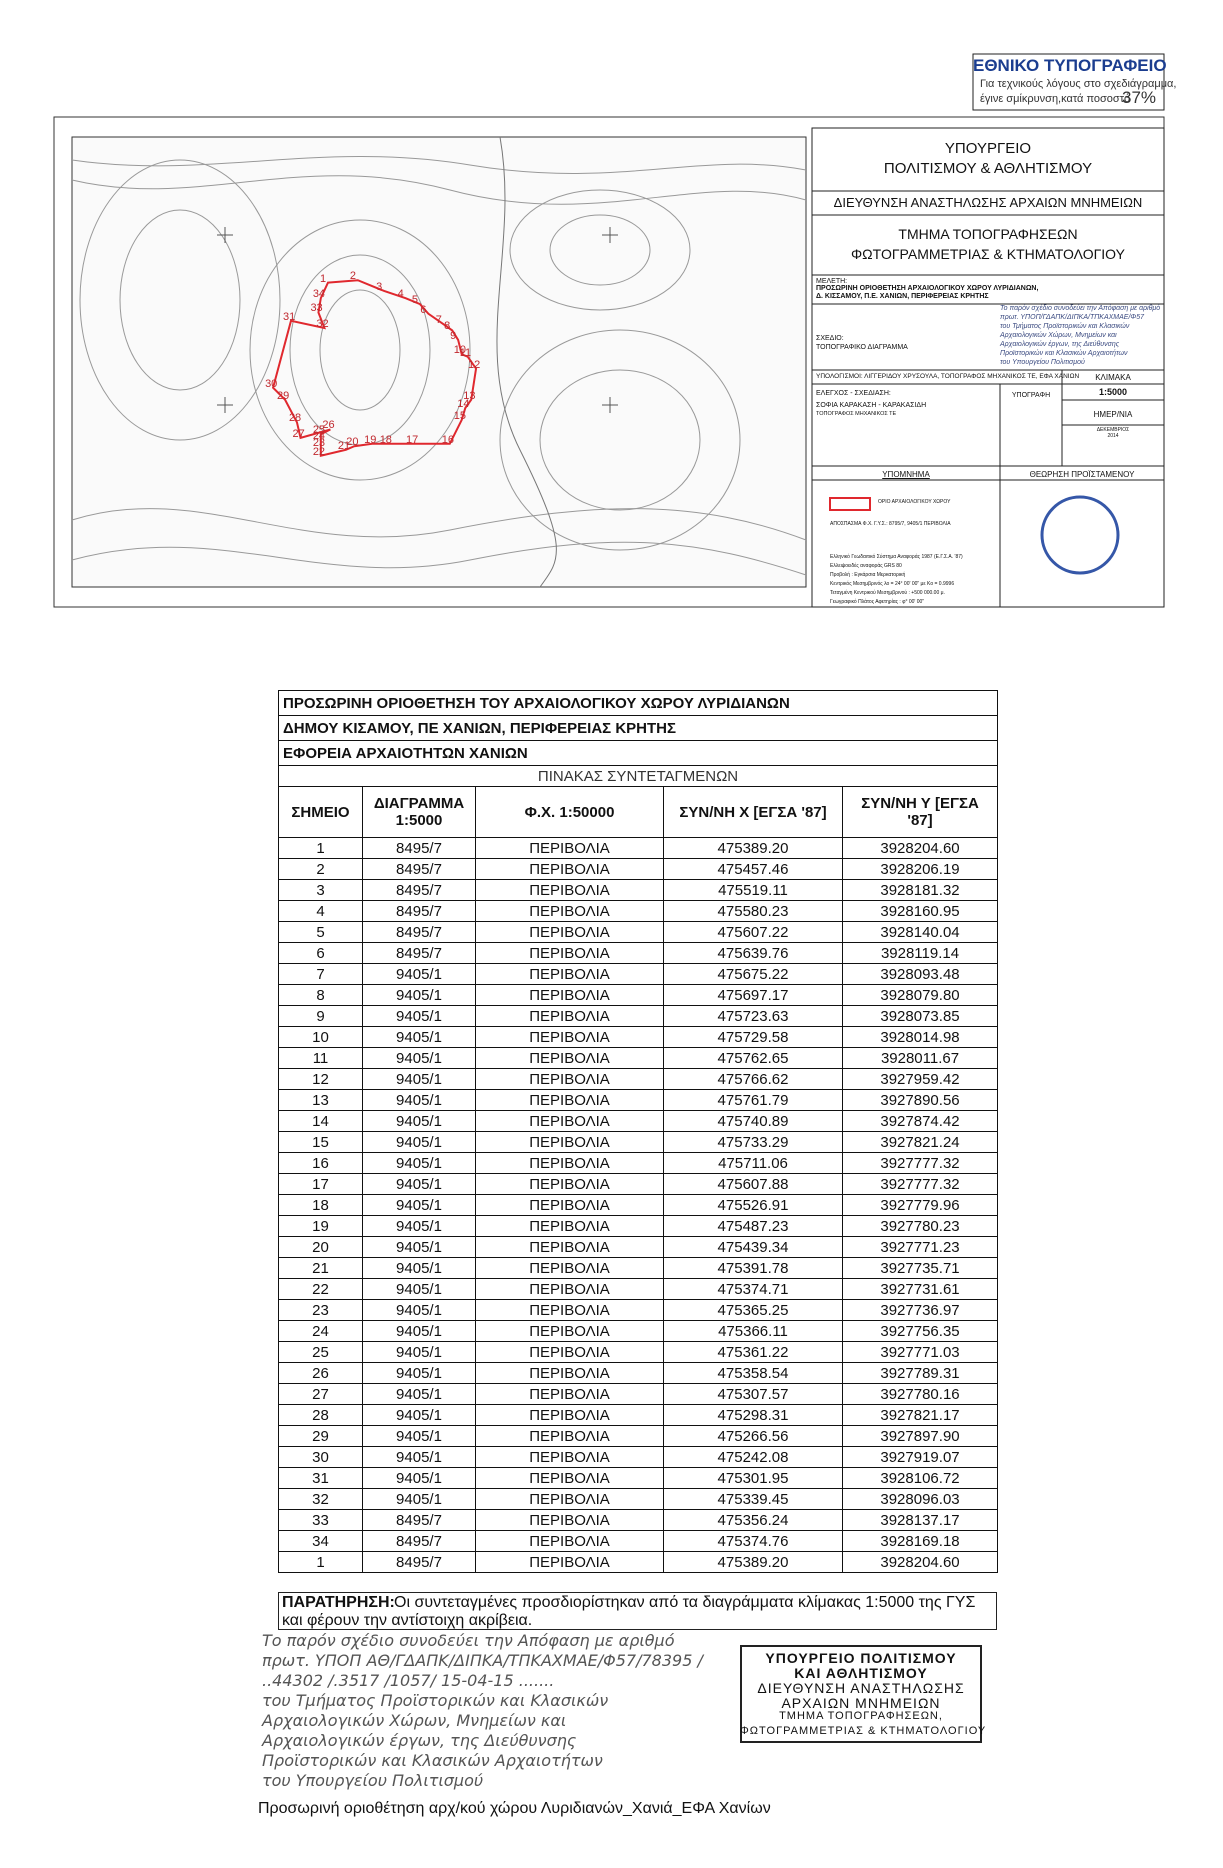 The image size is (1223, 1868). Describe the element at coordinates (295, 418) in the screenshot. I see `point-label: 28` at that location.